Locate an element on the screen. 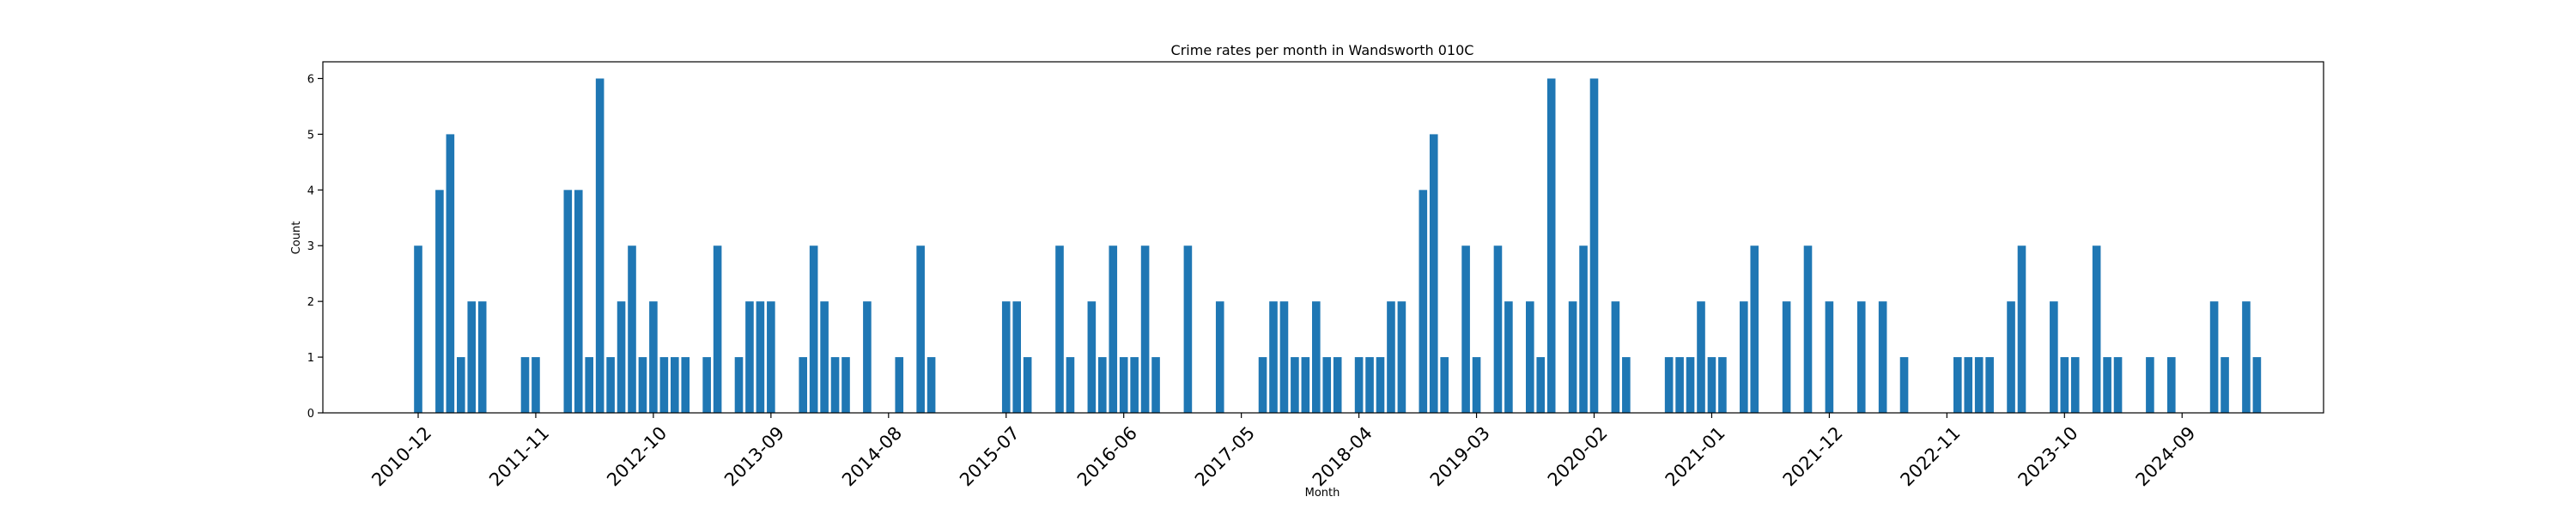 Image resolution: width=2576 pixels, height=515 pixels. y-tick-label: 0 is located at coordinates (311, 414).